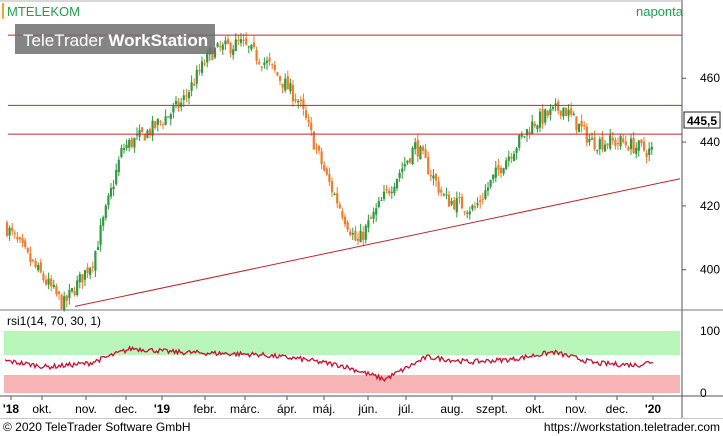 The width and height of the screenshot is (723, 436). I want to click on symbol-label: MTELEKOM, so click(43, 11).